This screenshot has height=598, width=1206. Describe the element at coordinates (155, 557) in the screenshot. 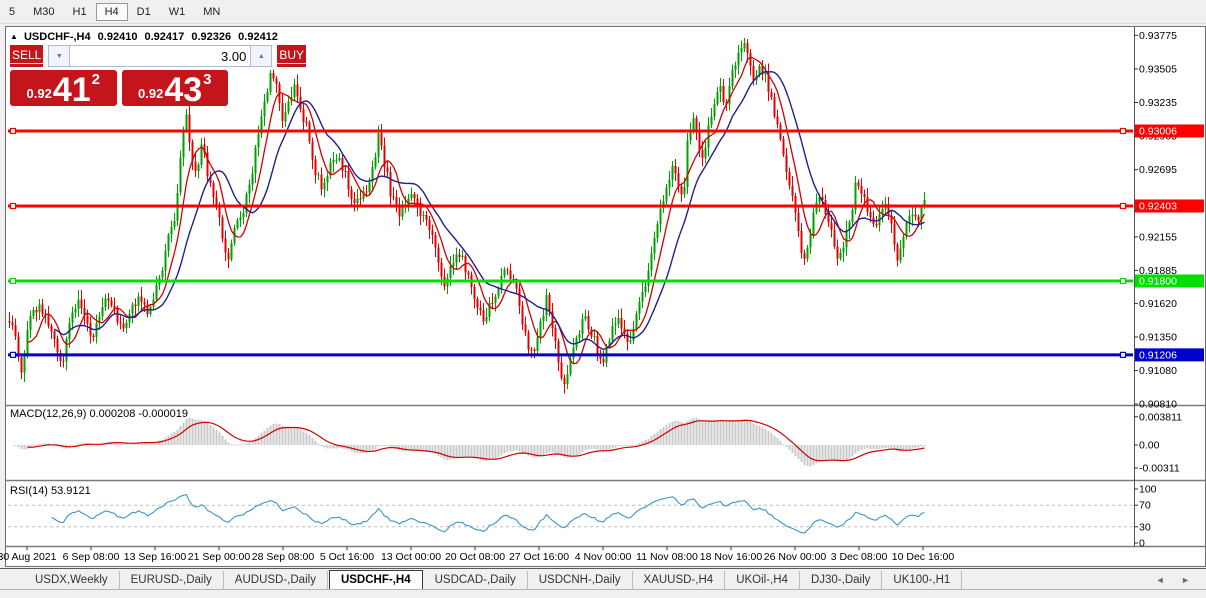

I see `svg-text: 13 Sep 16:00` at that location.